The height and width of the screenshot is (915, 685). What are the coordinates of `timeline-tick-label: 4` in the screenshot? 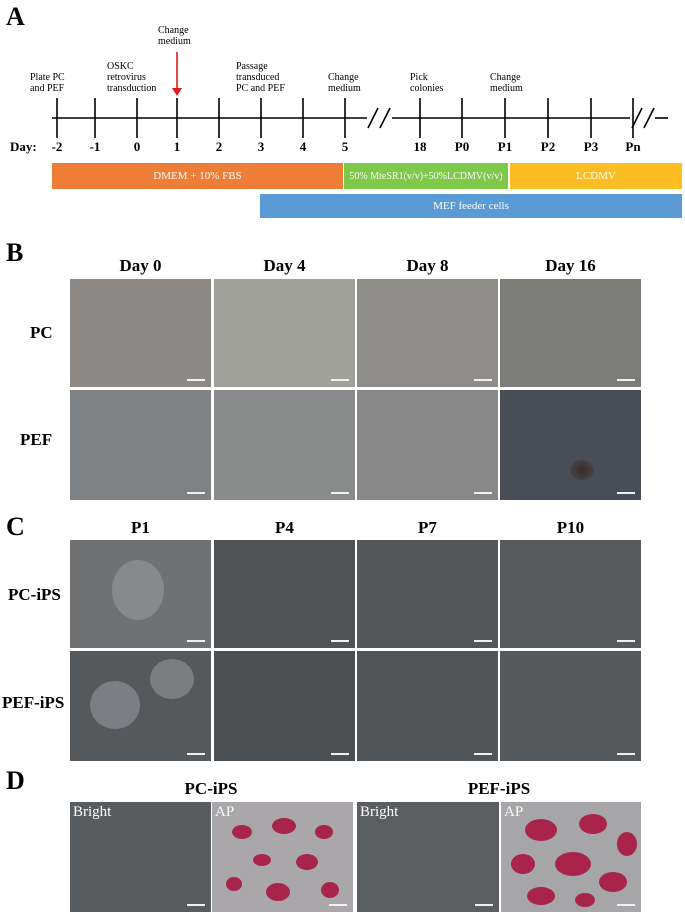 It's located at (303, 146).